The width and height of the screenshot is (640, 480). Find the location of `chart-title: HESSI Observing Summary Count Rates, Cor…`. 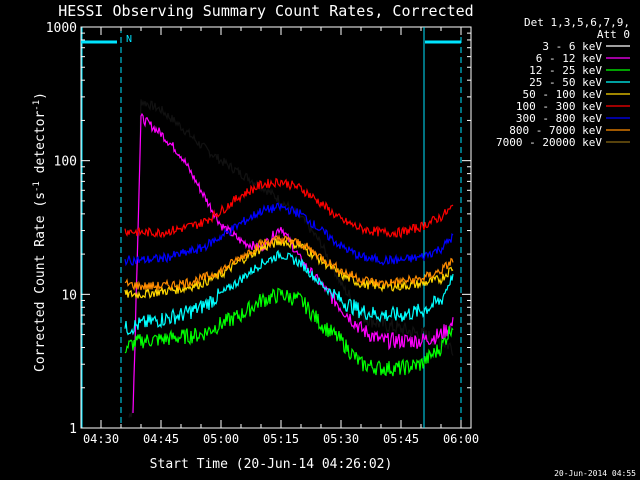

chart-title: HESSI Observing Summary Count Rates, Cor… is located at coordinates (265, 11).